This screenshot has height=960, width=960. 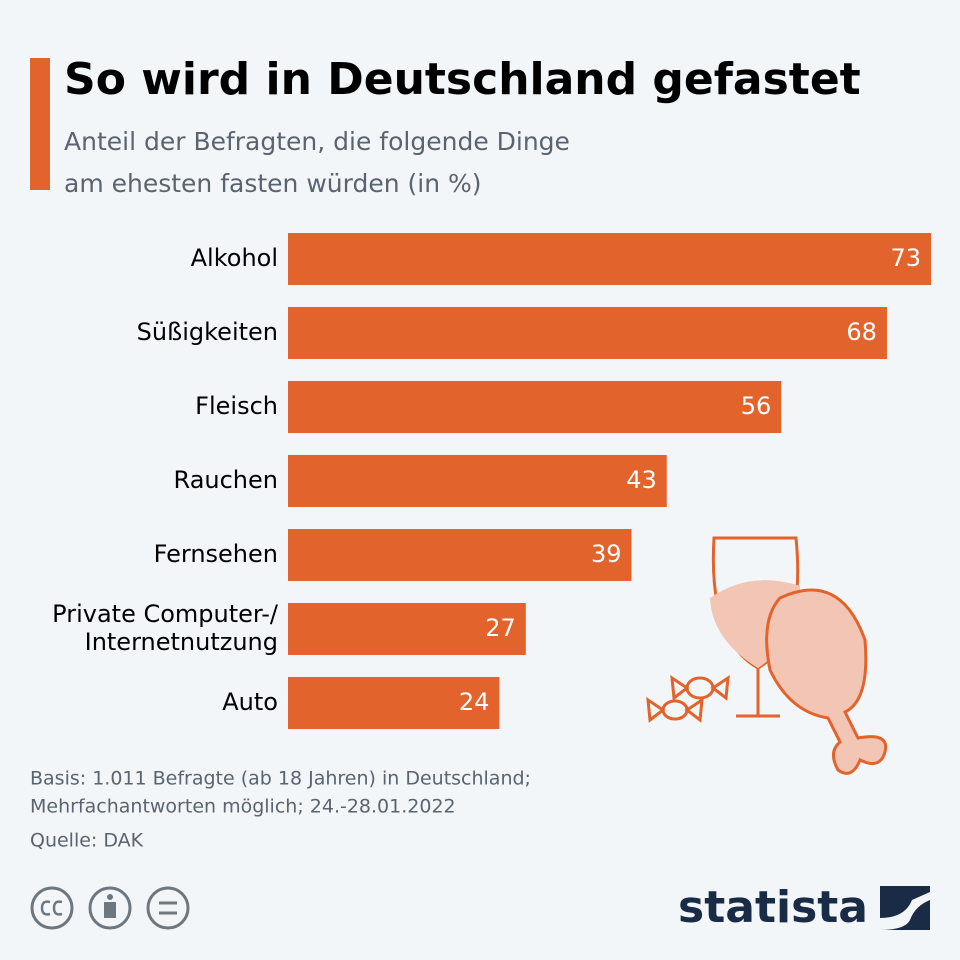 What do you see at coordinates (474, 702) in the screenshot?
I see `value-label: 24` at bounding box center [474, 702].